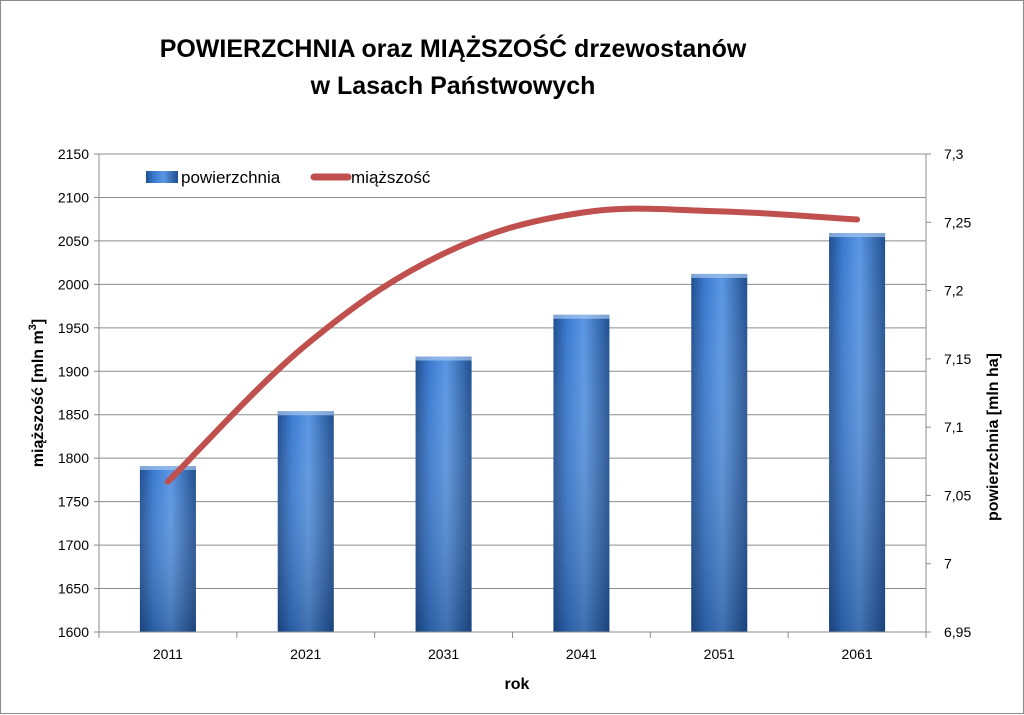 This screenshot has height=715, width=1024. Describe the element at coordinates (73, 415) in the screenshot. I see `y-left-tick-label: 1850` at that location.